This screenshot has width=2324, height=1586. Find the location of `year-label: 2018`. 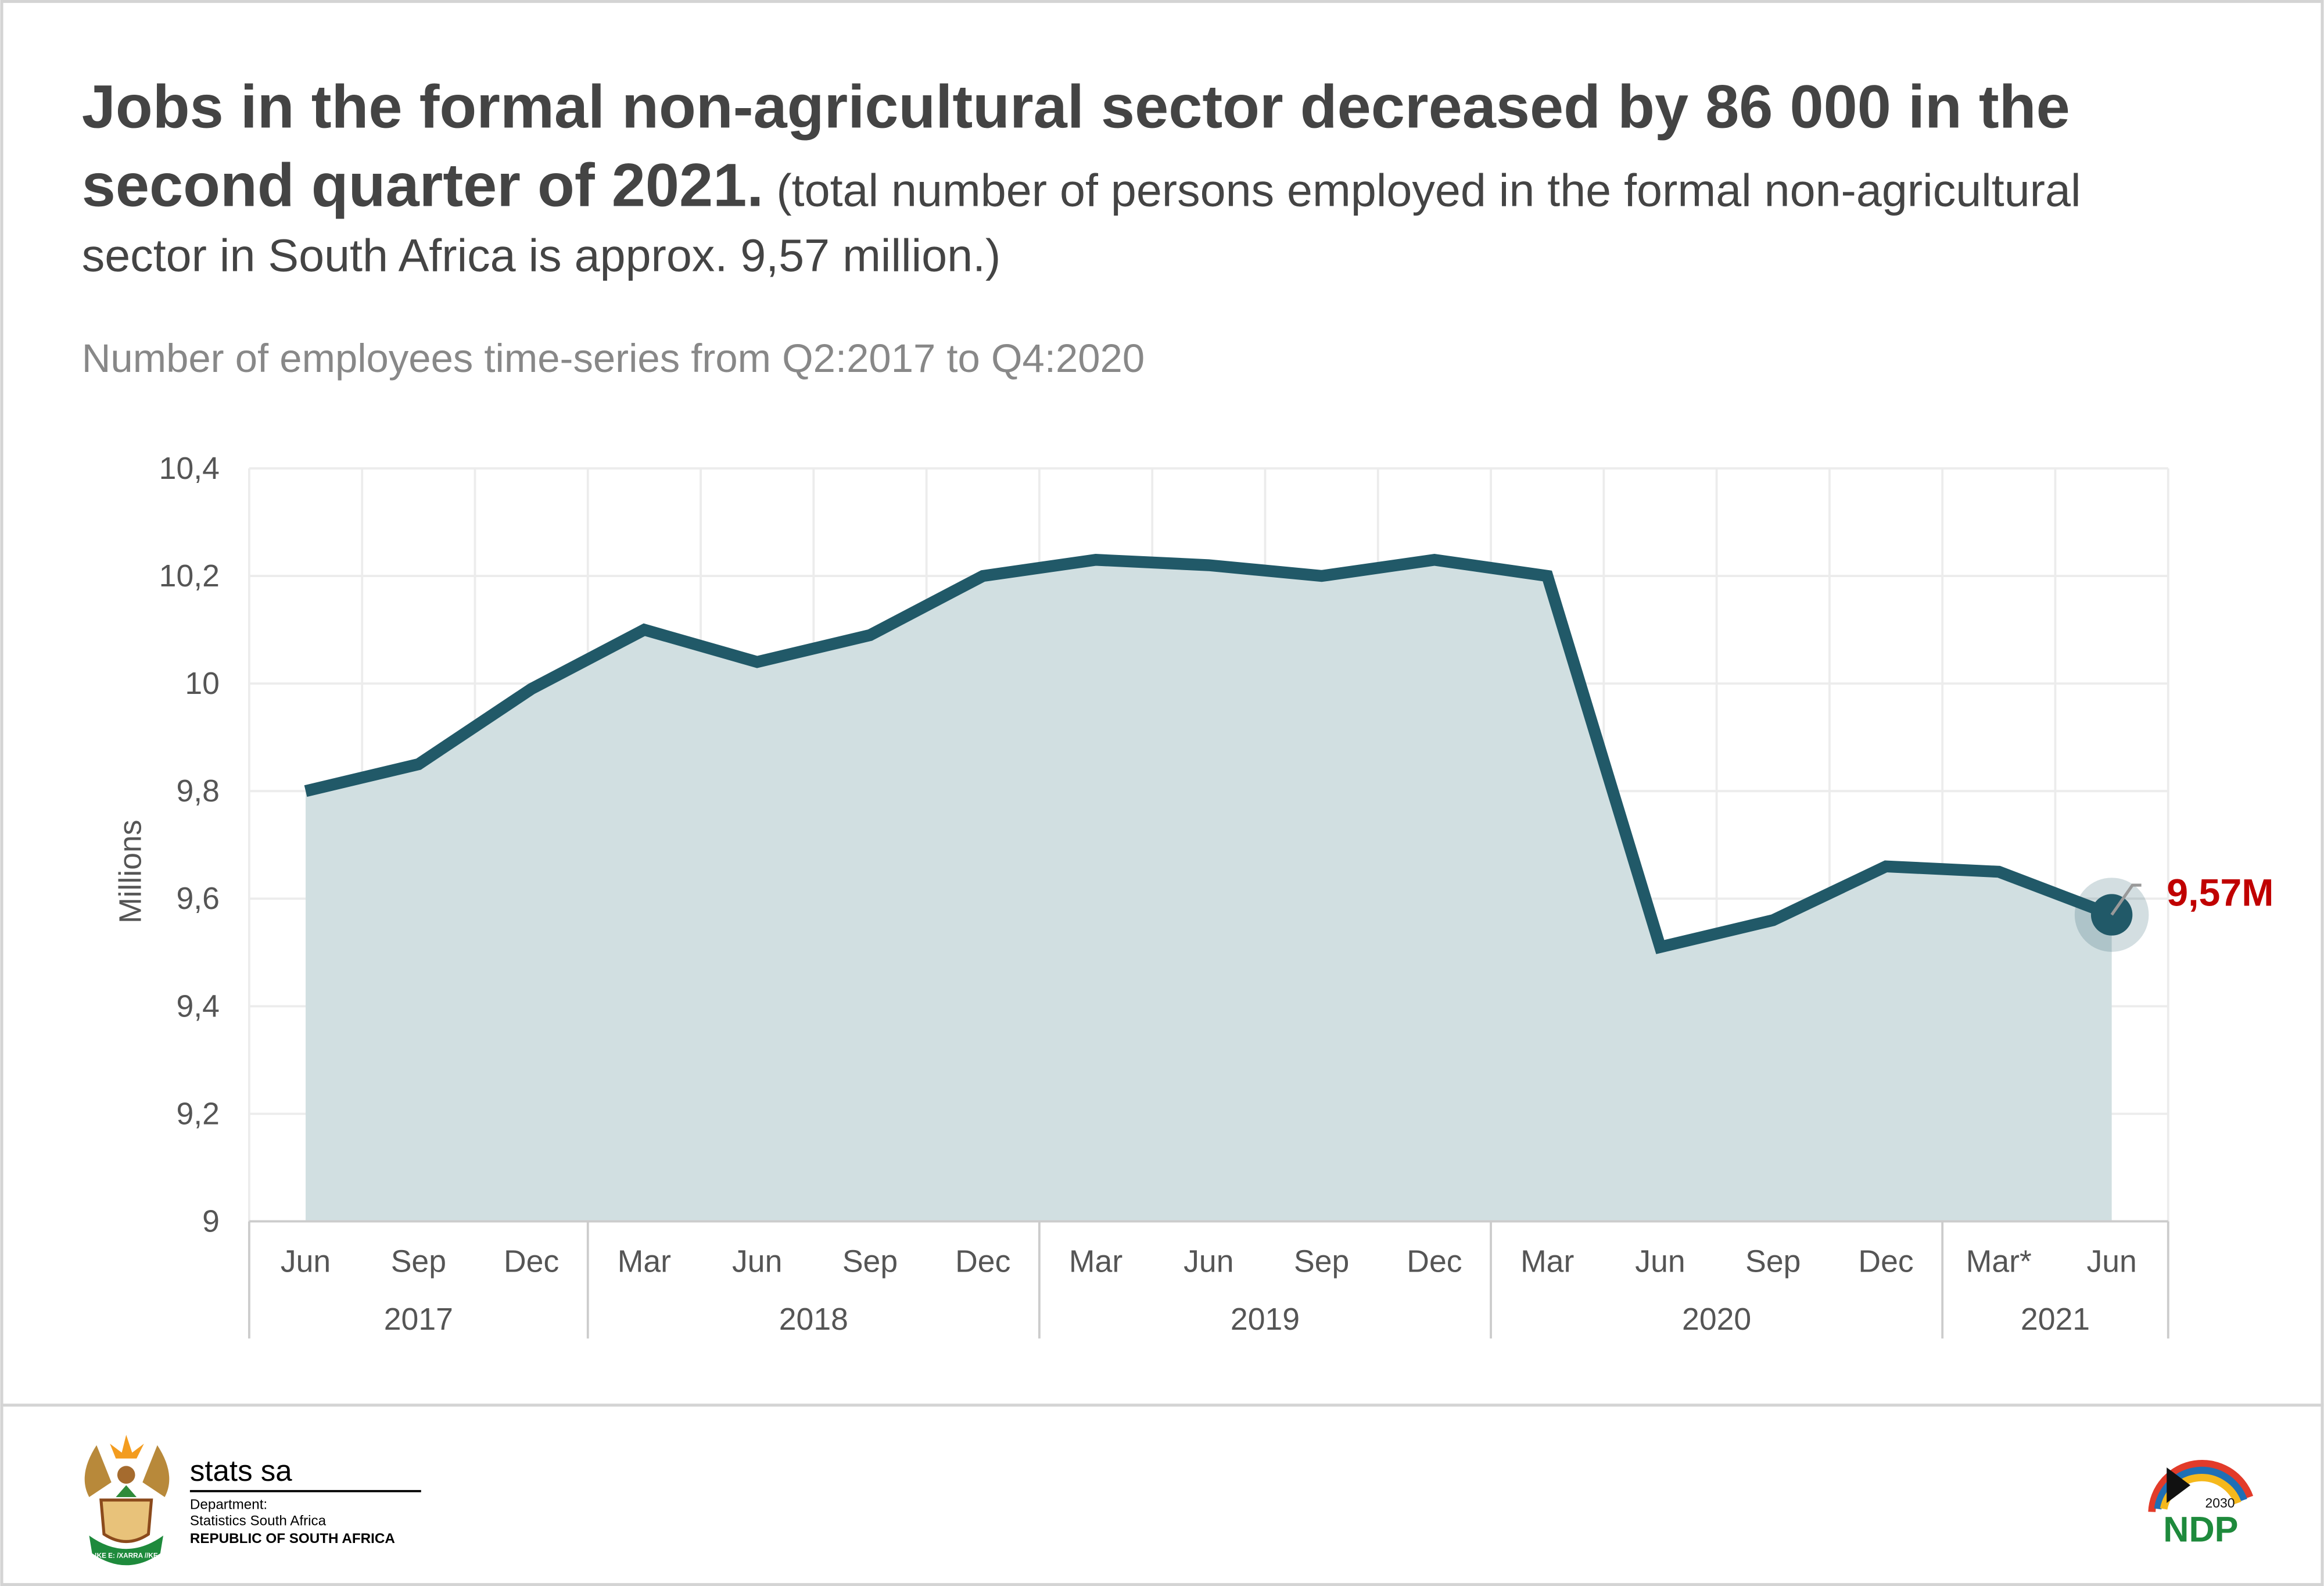

year-label: 2018 is located at coordinates (813, 1319).